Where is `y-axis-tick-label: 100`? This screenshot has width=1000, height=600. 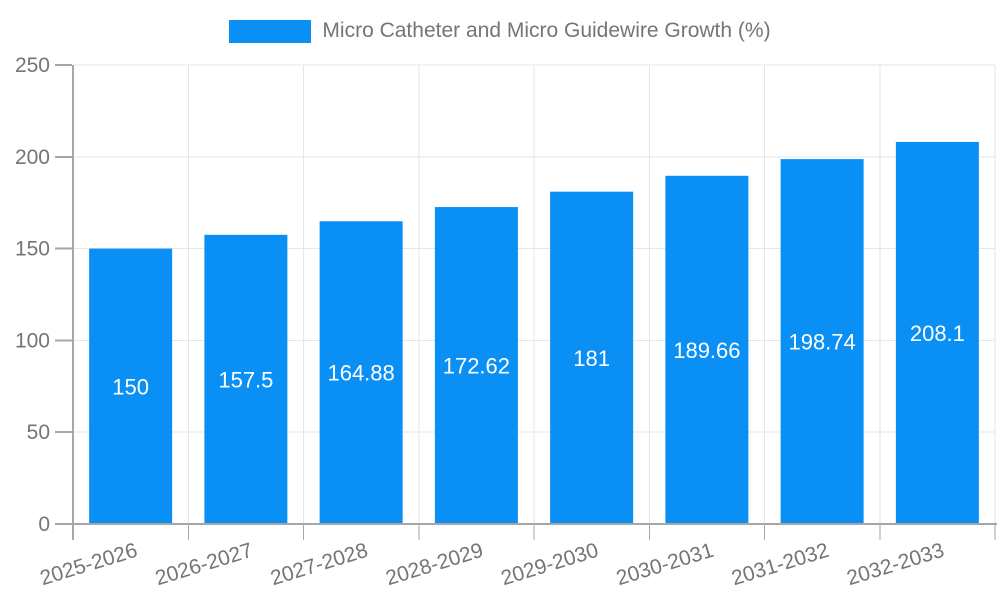
y-axis-tick-label: 100 is located at coordinates (32, 340).